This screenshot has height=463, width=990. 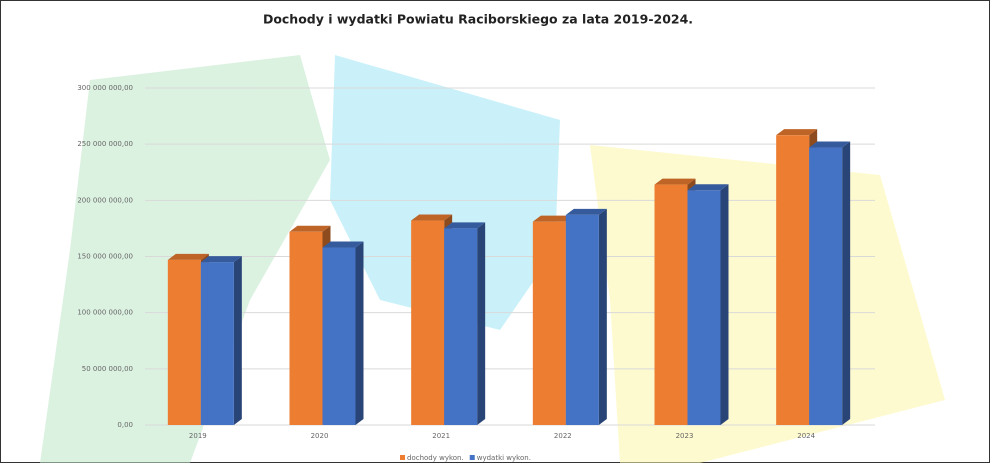 What do you see at coordinates (504, 458) in the screenshot?
I see `legend-label: wydatki wykon.` at bounding box center [504, 458].